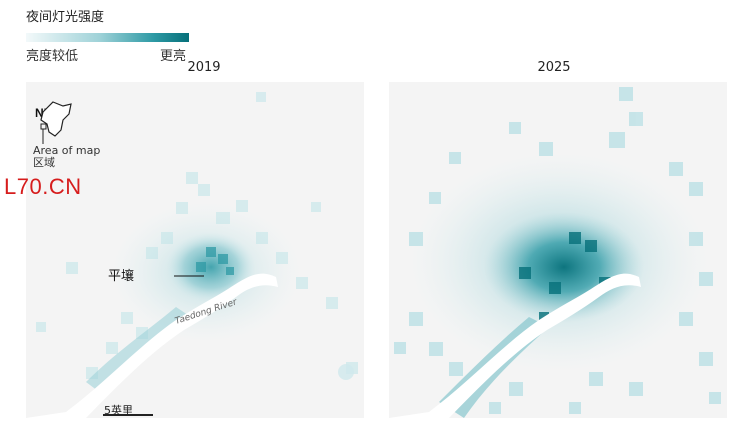 The width and height of the screenshot is (753, 433). What do you see at coordinates (215, 261) in the screenshot?
I see `light-pixels-bright` at bounding box center [215, 261].